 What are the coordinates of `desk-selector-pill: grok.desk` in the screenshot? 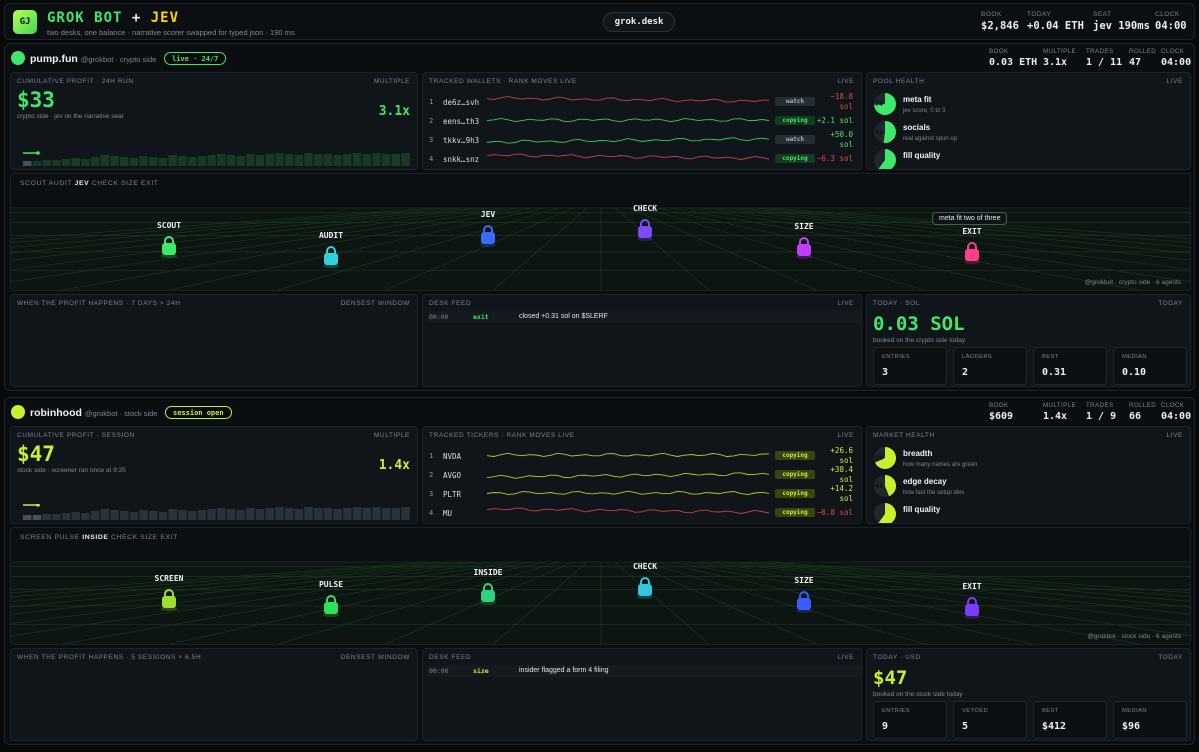 It's located at (639, 22).